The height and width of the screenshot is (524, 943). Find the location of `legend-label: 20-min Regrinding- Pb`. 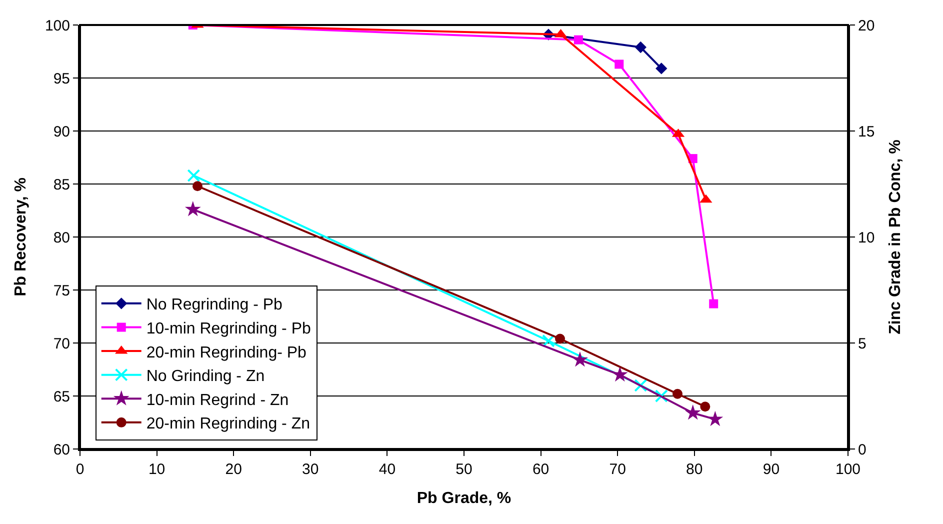

legend-label: 20-min Regrinding- Pb is located at coordinates (226, 353).